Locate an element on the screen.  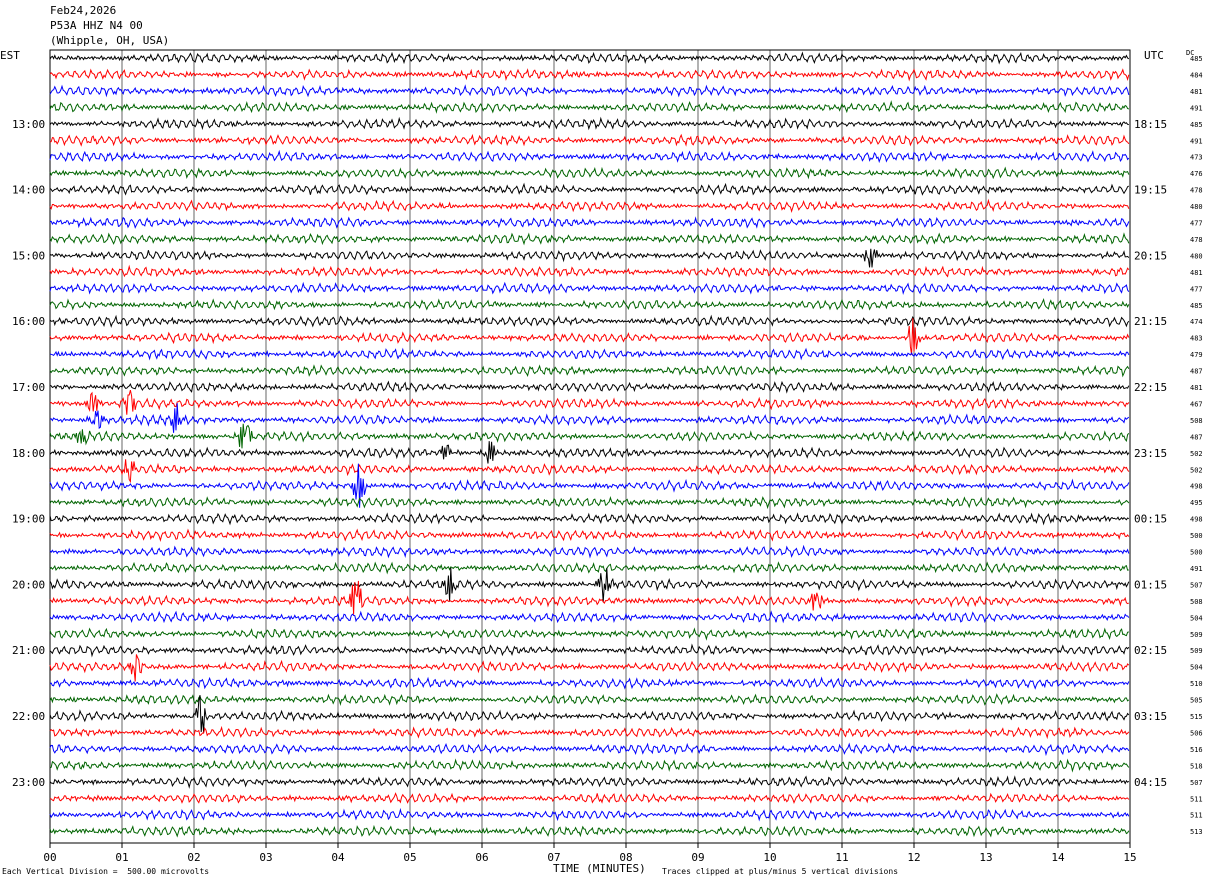
right-hour-label: 00:15 is located at coordinates (1150, 519).